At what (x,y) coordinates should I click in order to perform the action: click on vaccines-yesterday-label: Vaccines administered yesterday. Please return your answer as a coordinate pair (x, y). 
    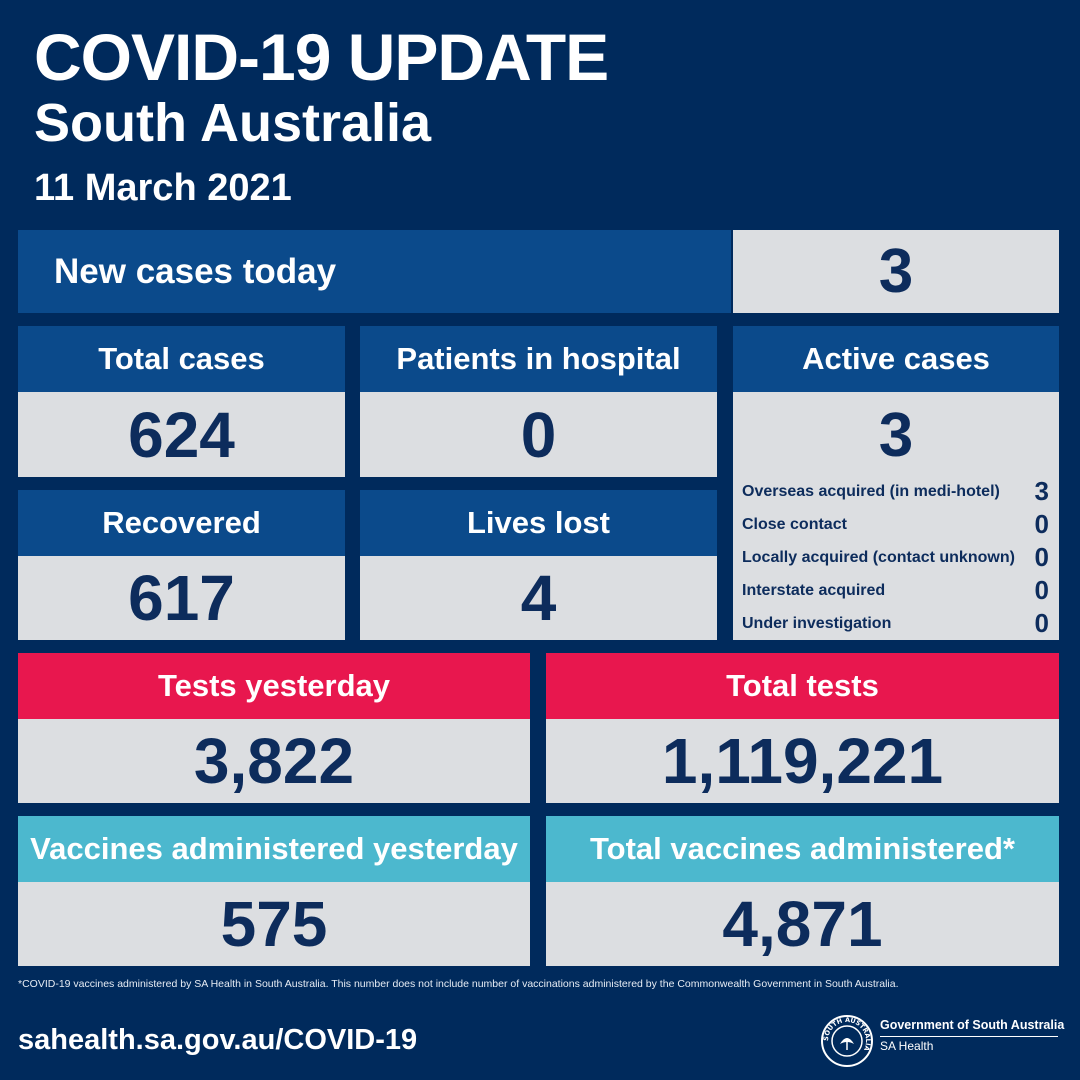
    Looking at the image, I should click on (274, 849).